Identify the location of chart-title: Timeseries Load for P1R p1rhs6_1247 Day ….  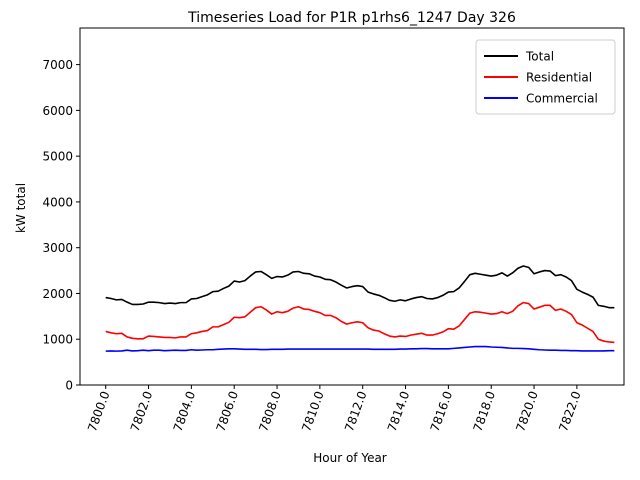
(351, 18).